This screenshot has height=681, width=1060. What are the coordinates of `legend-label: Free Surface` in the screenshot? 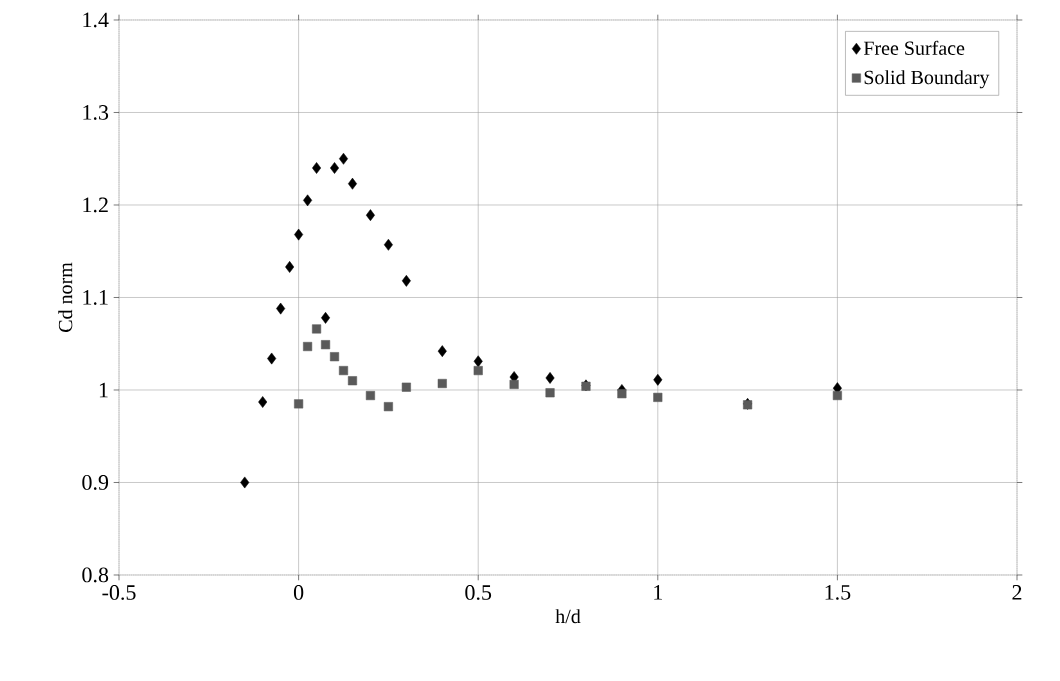 It's located at (914, 47).